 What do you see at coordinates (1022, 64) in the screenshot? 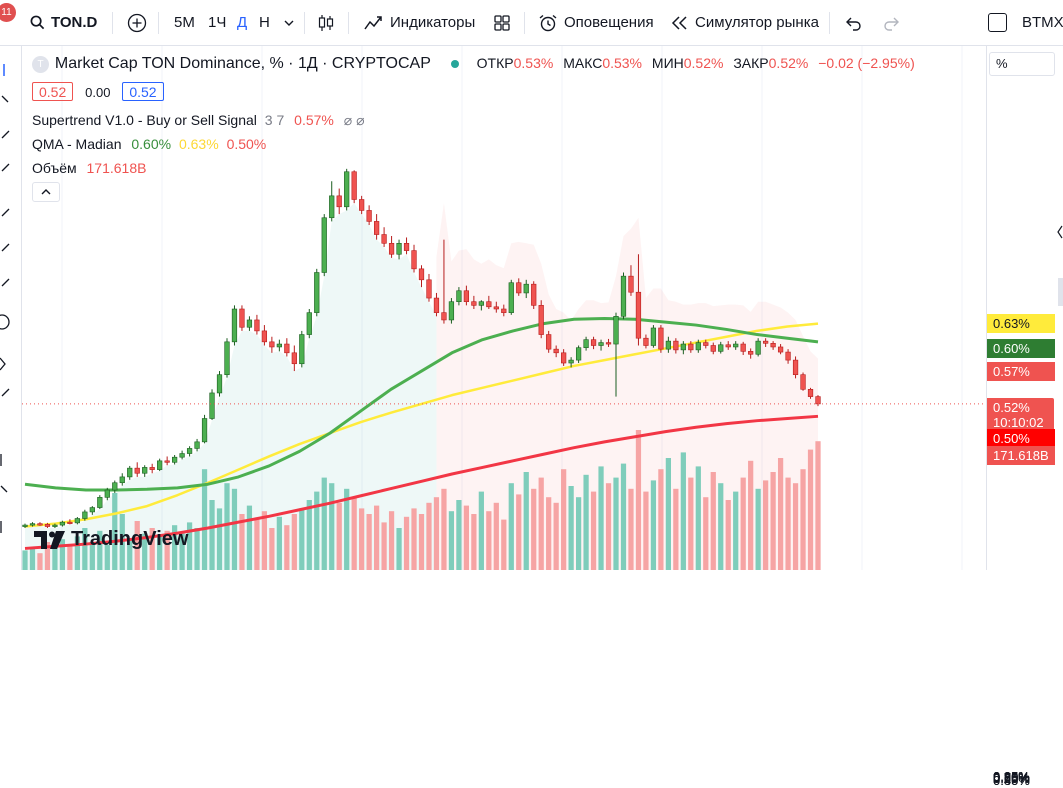
I see `scale-unit-button: %` at bounding box center [1022, 64].